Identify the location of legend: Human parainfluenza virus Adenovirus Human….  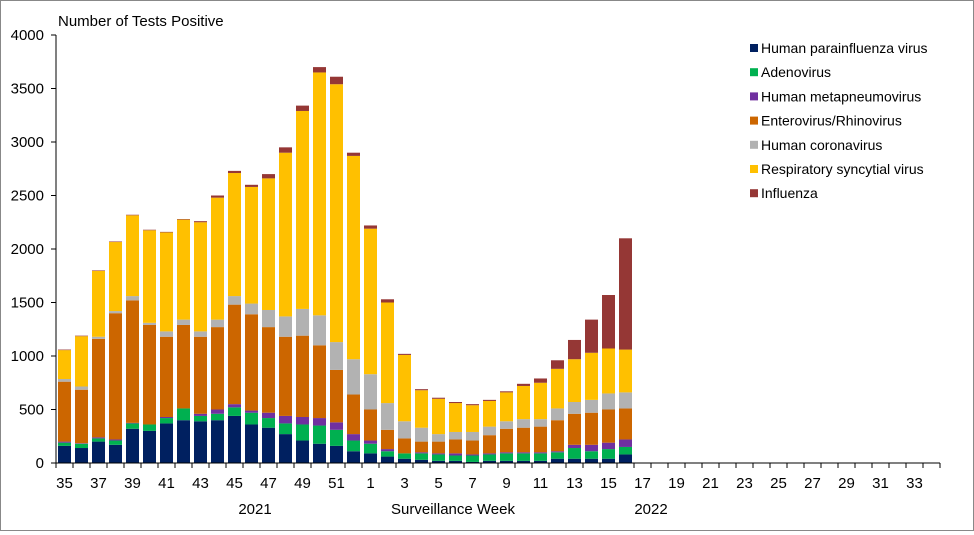
(839, 120).